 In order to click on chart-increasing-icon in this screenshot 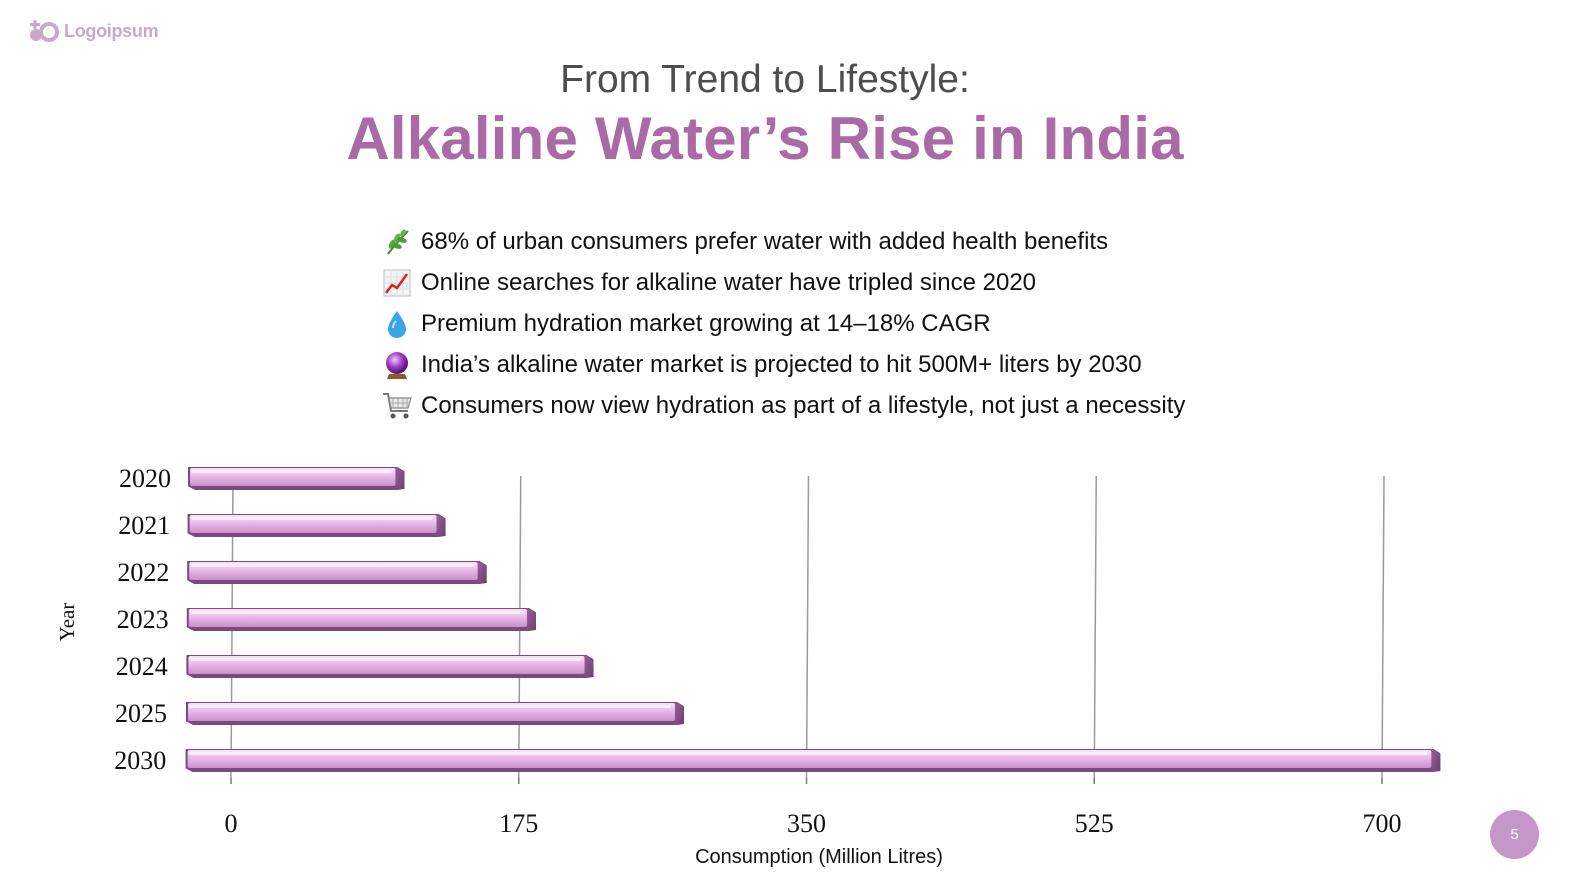, I will do `click(397, 283)`.